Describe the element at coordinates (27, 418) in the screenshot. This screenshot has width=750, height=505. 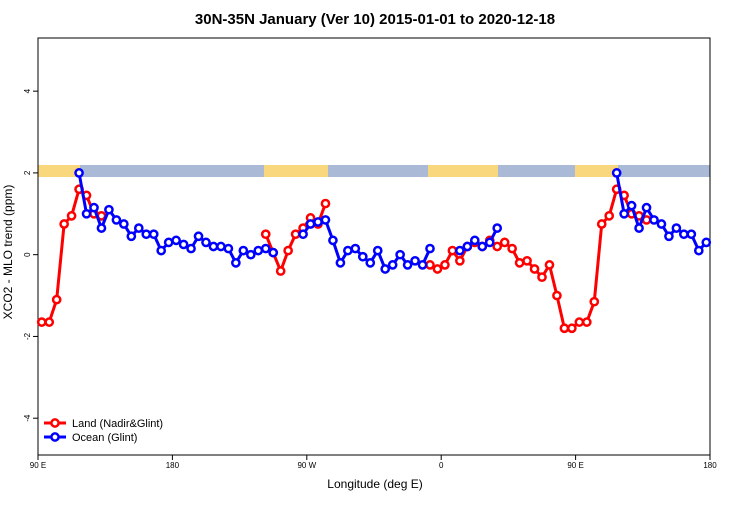
I see `y-tick-label: -4` at that location.